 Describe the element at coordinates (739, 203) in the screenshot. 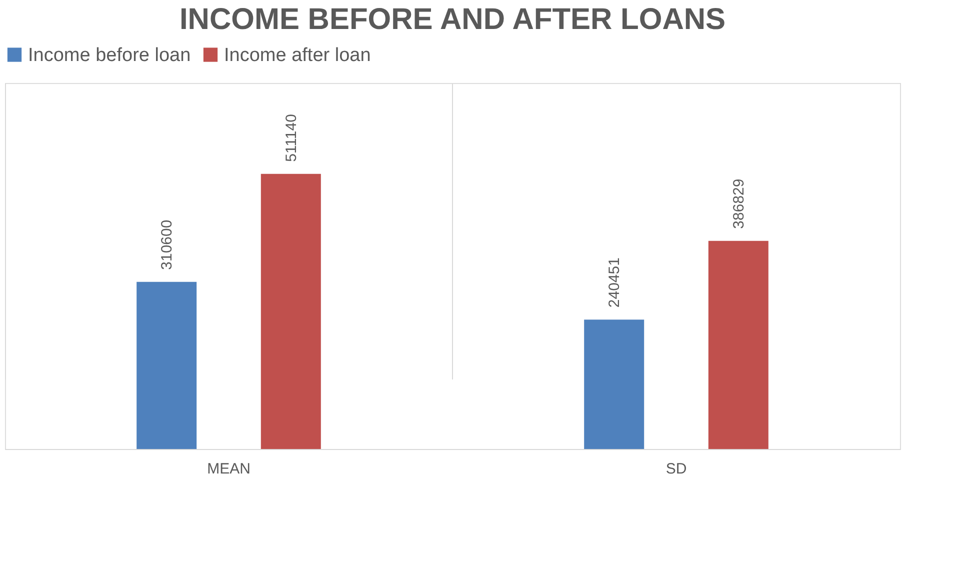

I see `data-label: 386829` at that location.